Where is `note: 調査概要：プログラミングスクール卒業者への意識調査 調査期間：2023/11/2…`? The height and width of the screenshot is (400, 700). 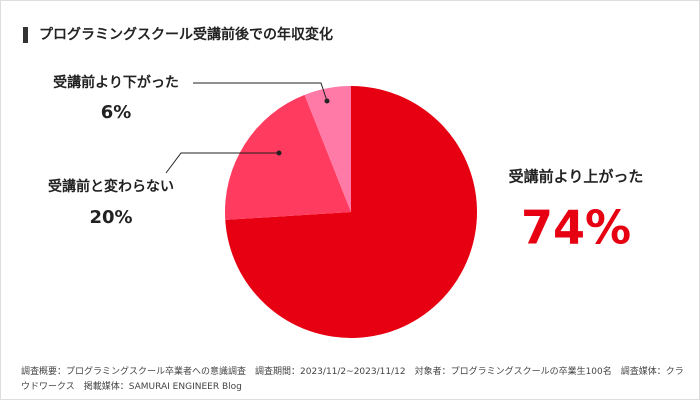 note: 調査概要：プログラミングスクール卒業者への意識調査 調査期間：2023/11/2… is located at coordinates (352, 379).